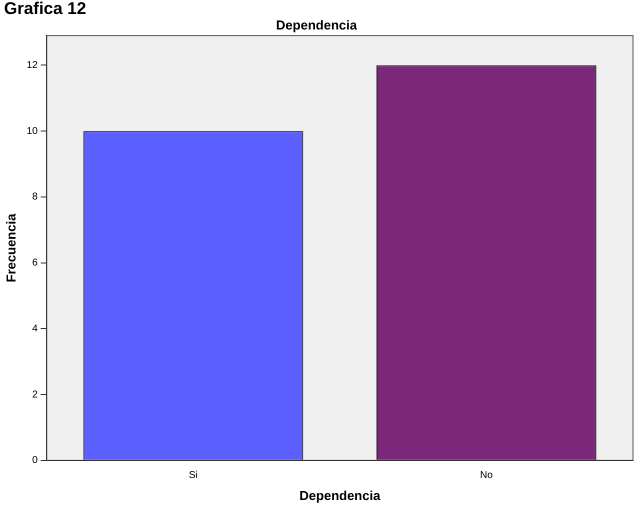 The height and width of the screenshot is (508, 635). What do you see at coordinates (35, 197) in the screenshot?
I see `y-tick-label: 8` at bounding box center [35, 197].